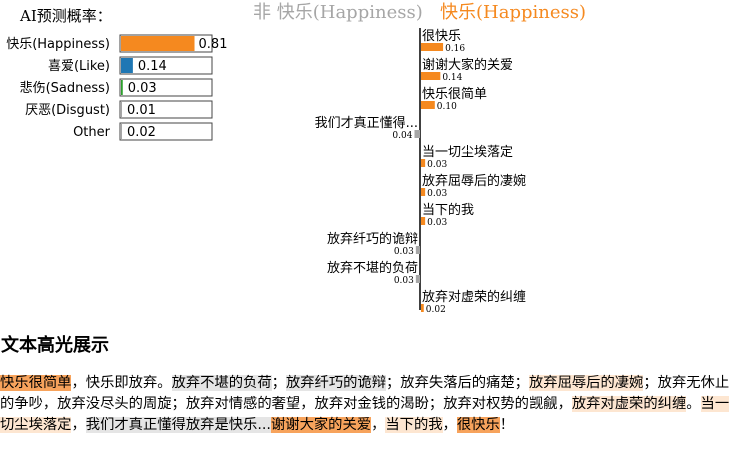  I want to click on probability-value: 0.14, so click(152, 66).